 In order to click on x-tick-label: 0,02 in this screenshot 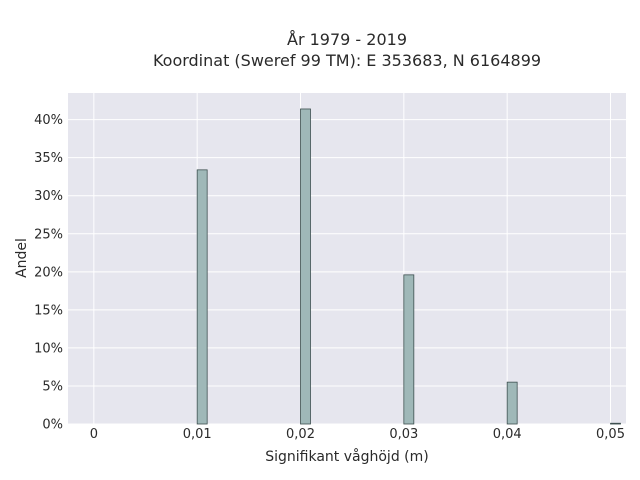, I will do `click(300, 434)`.